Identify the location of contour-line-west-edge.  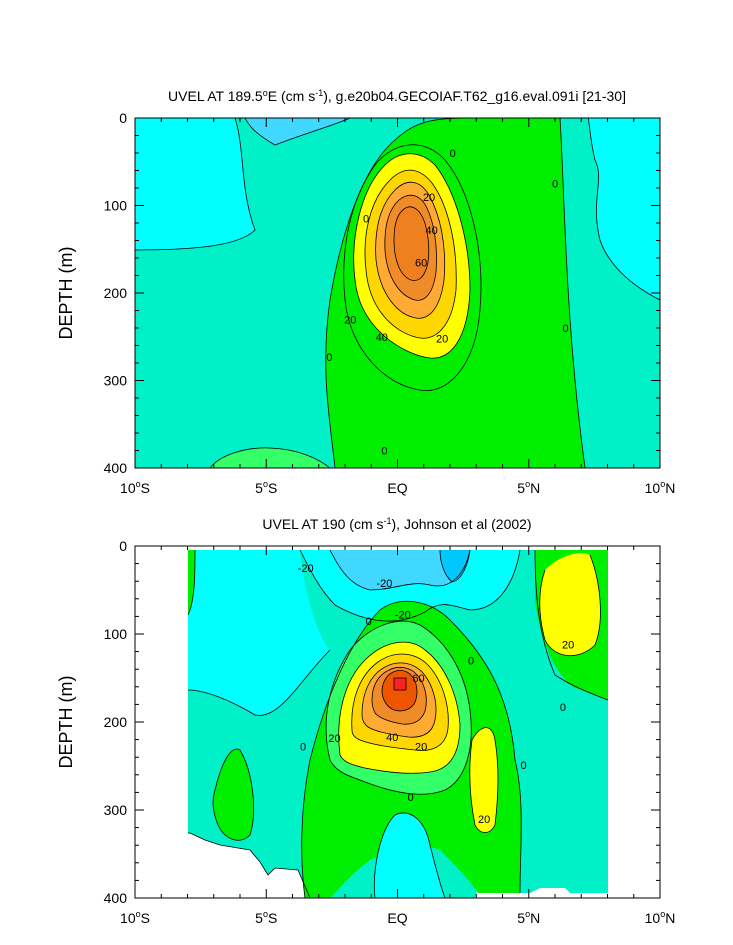
(191, 582).